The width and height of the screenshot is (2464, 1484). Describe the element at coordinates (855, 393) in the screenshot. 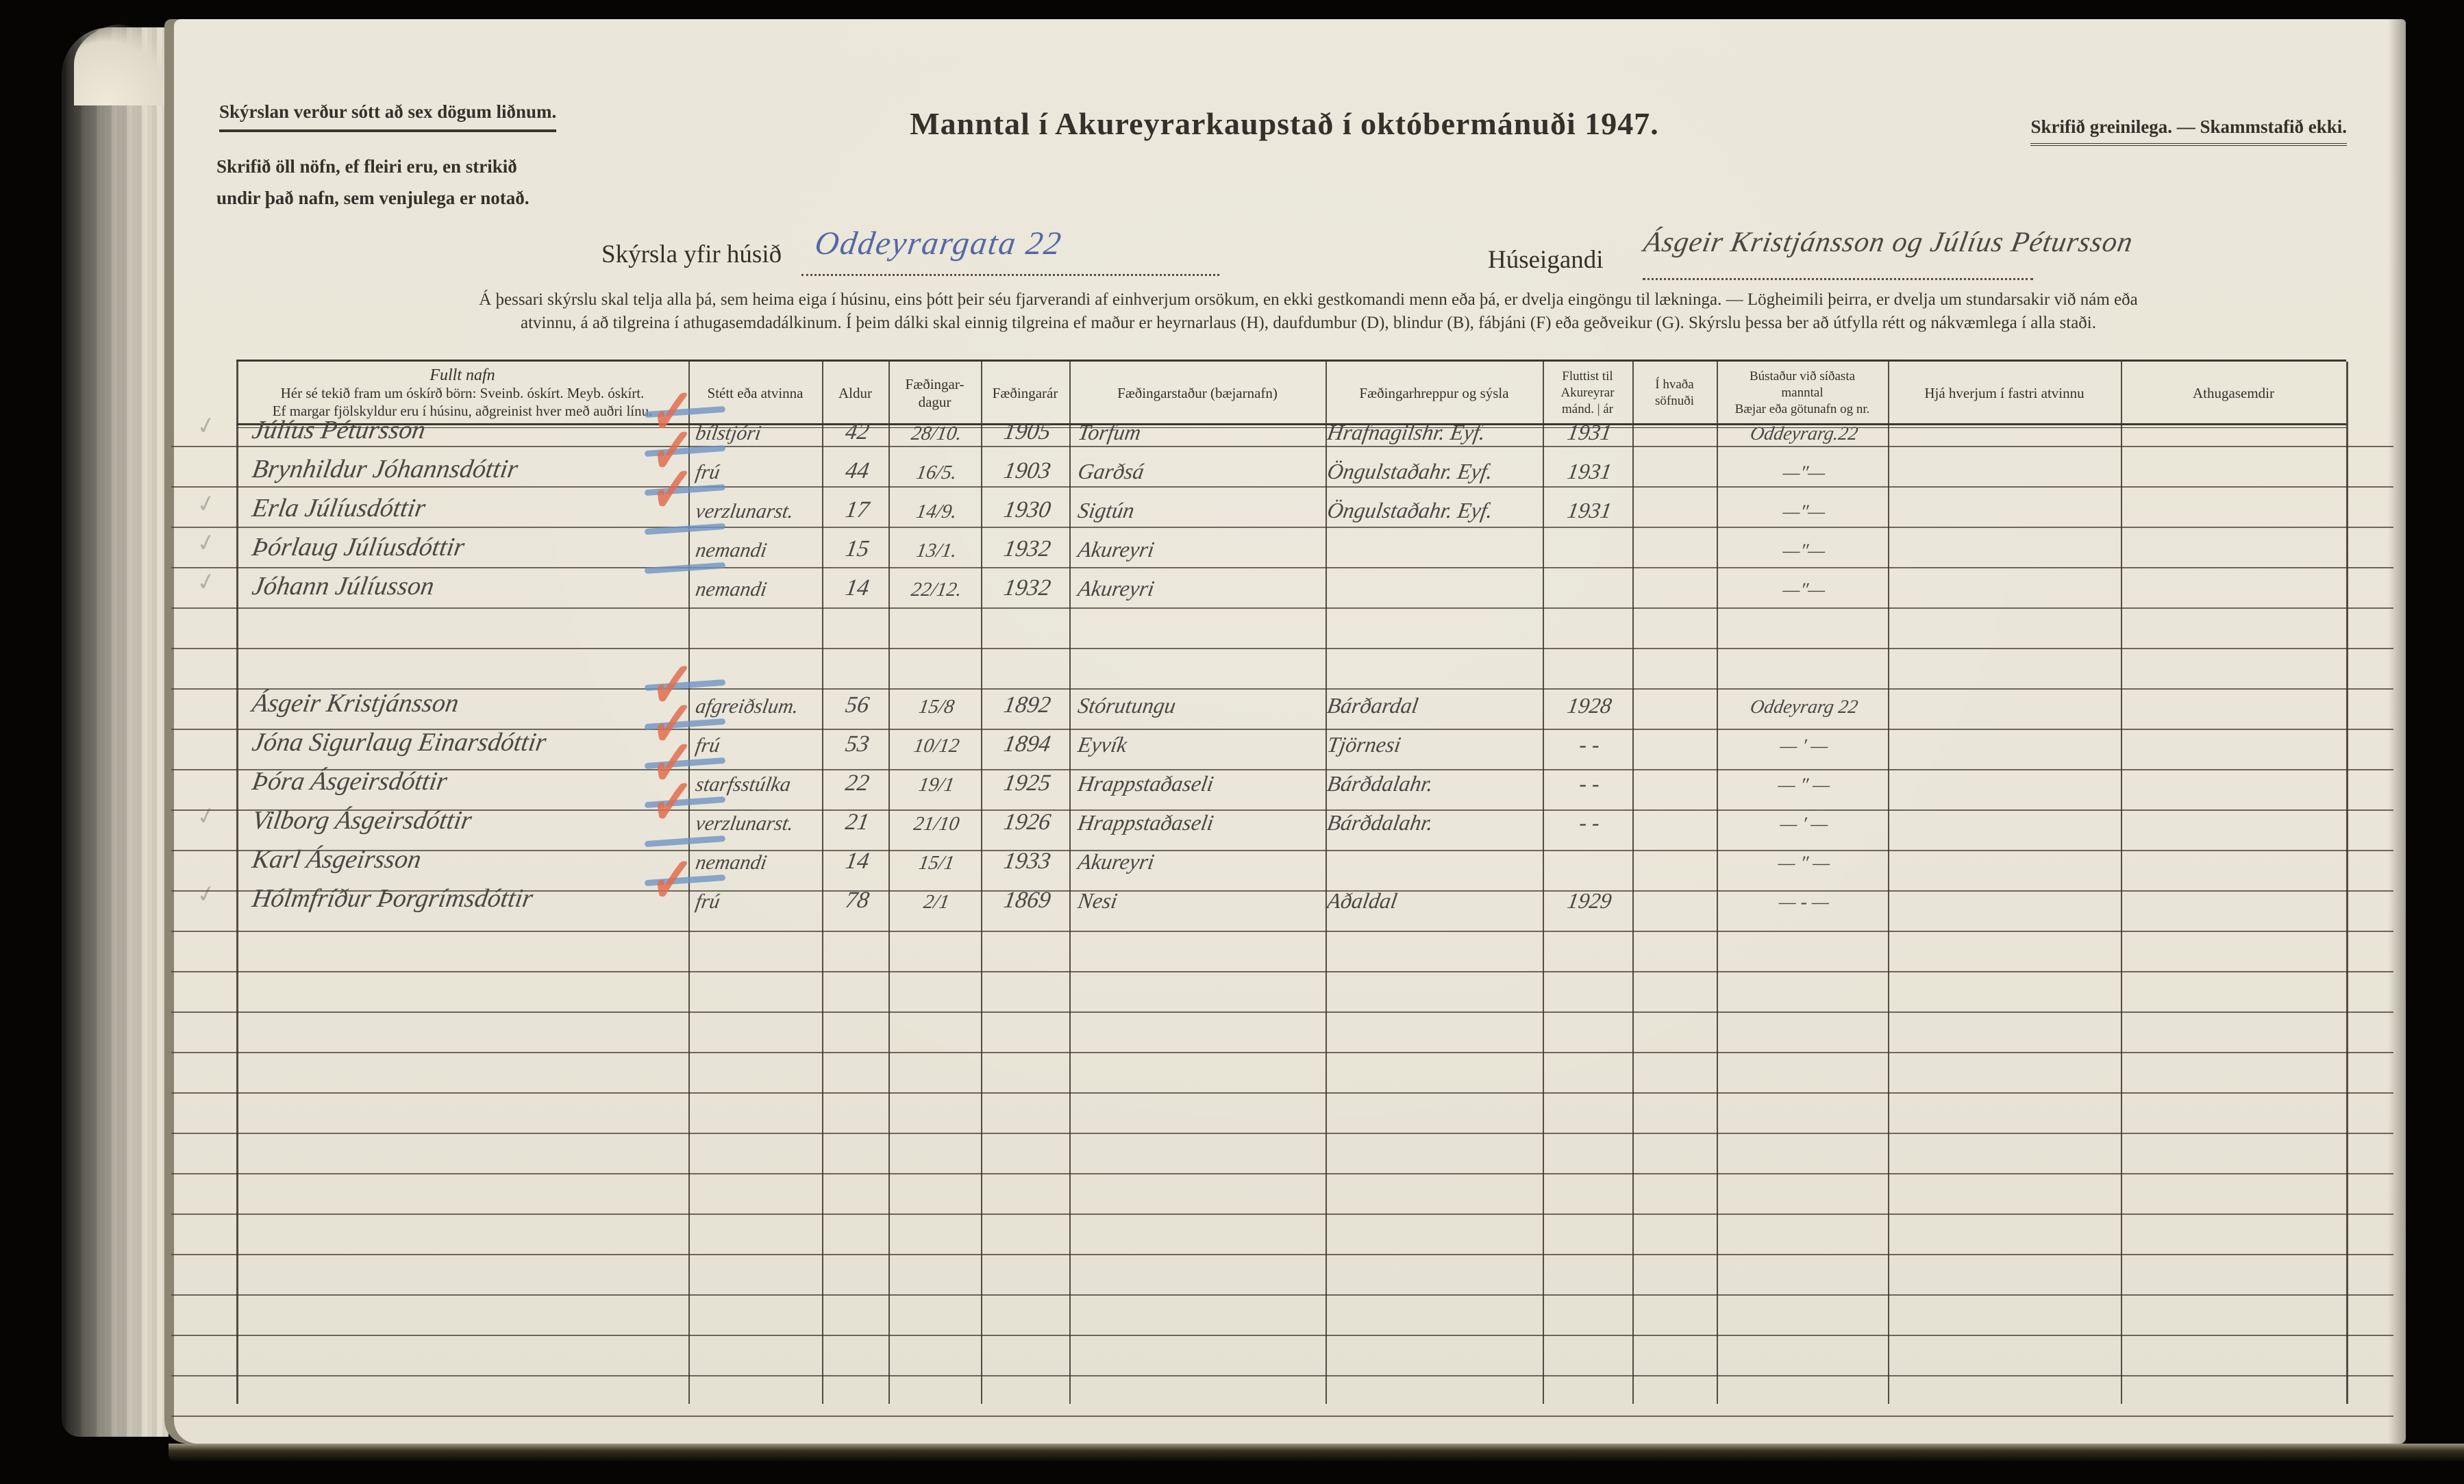

I see `column-header-aldur-line: Aldur` at that location.